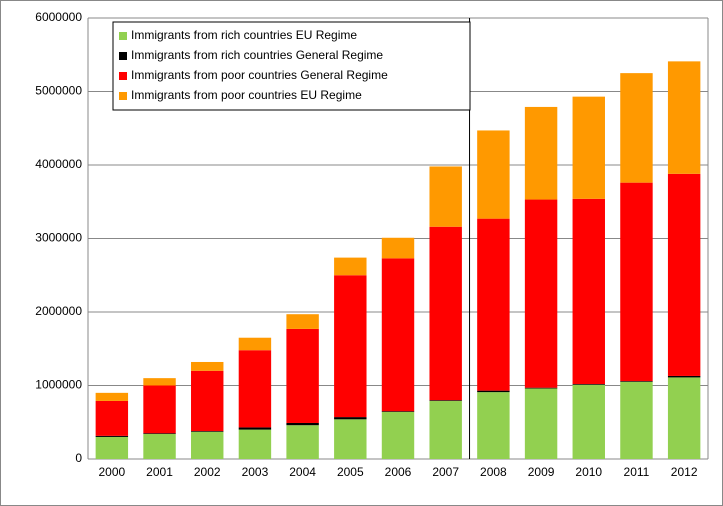  Describe the element at coordinates (159, 472) in the screenshot. I see `x-tick-label: 2001` at that location.